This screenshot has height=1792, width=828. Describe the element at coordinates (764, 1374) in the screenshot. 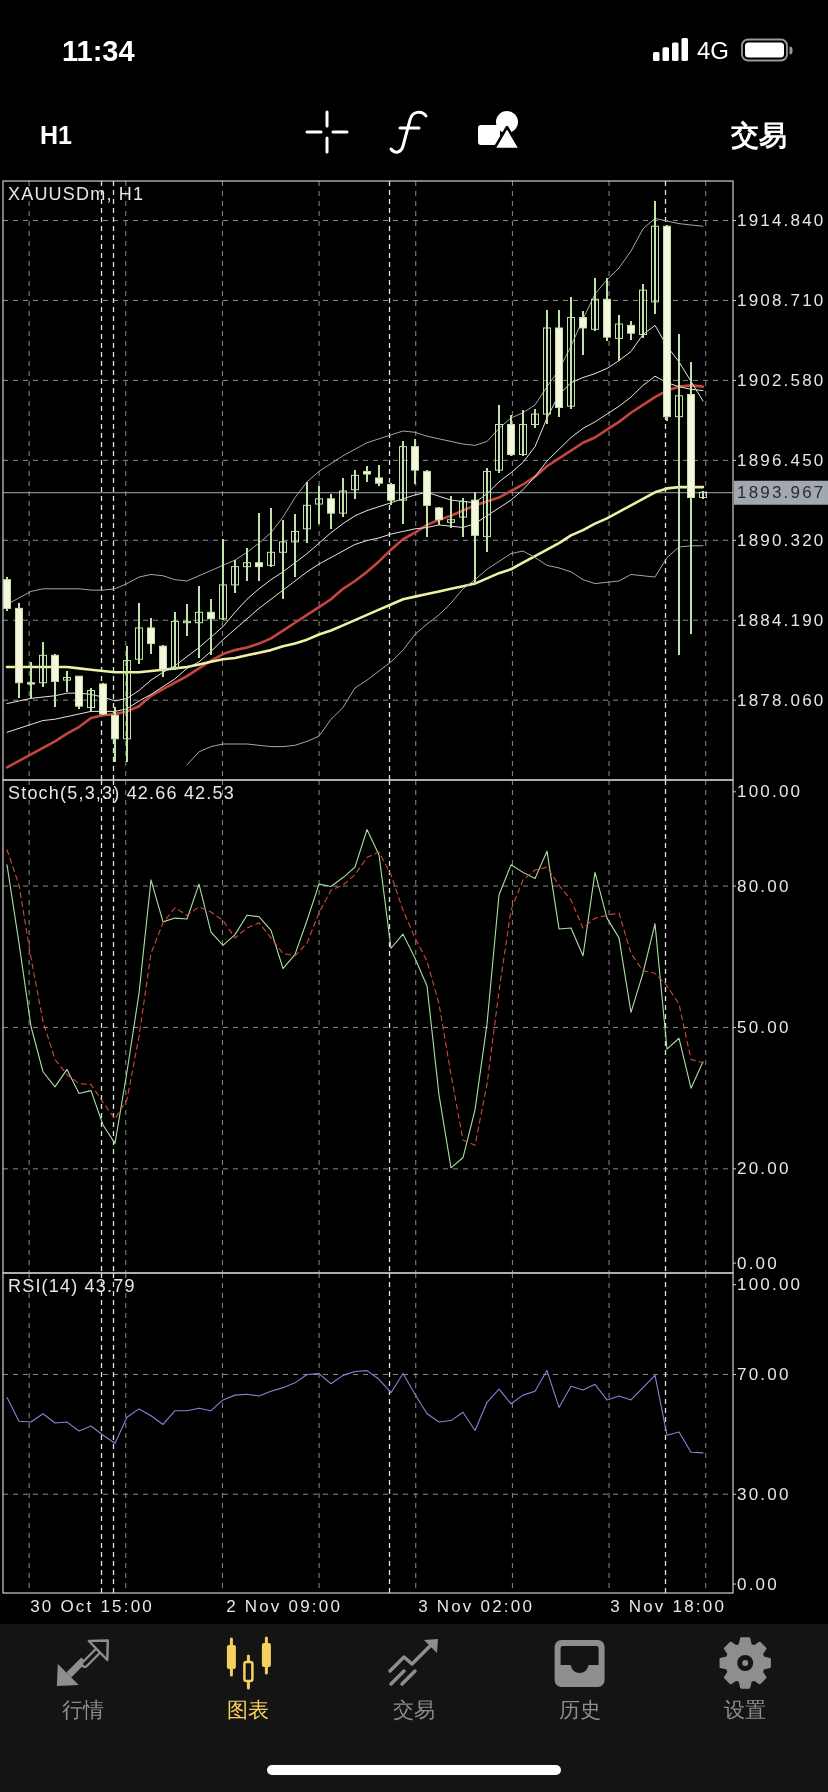

I see `y-tick-label: 70.00` at that location.